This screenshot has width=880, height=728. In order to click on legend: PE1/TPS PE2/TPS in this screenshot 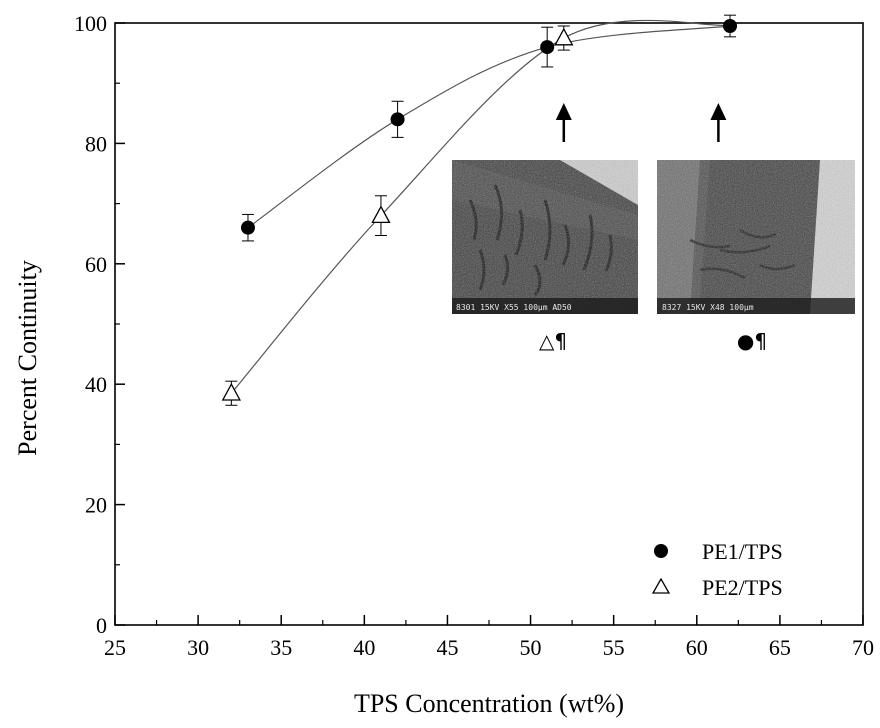, I will do `click(717, 569)`.